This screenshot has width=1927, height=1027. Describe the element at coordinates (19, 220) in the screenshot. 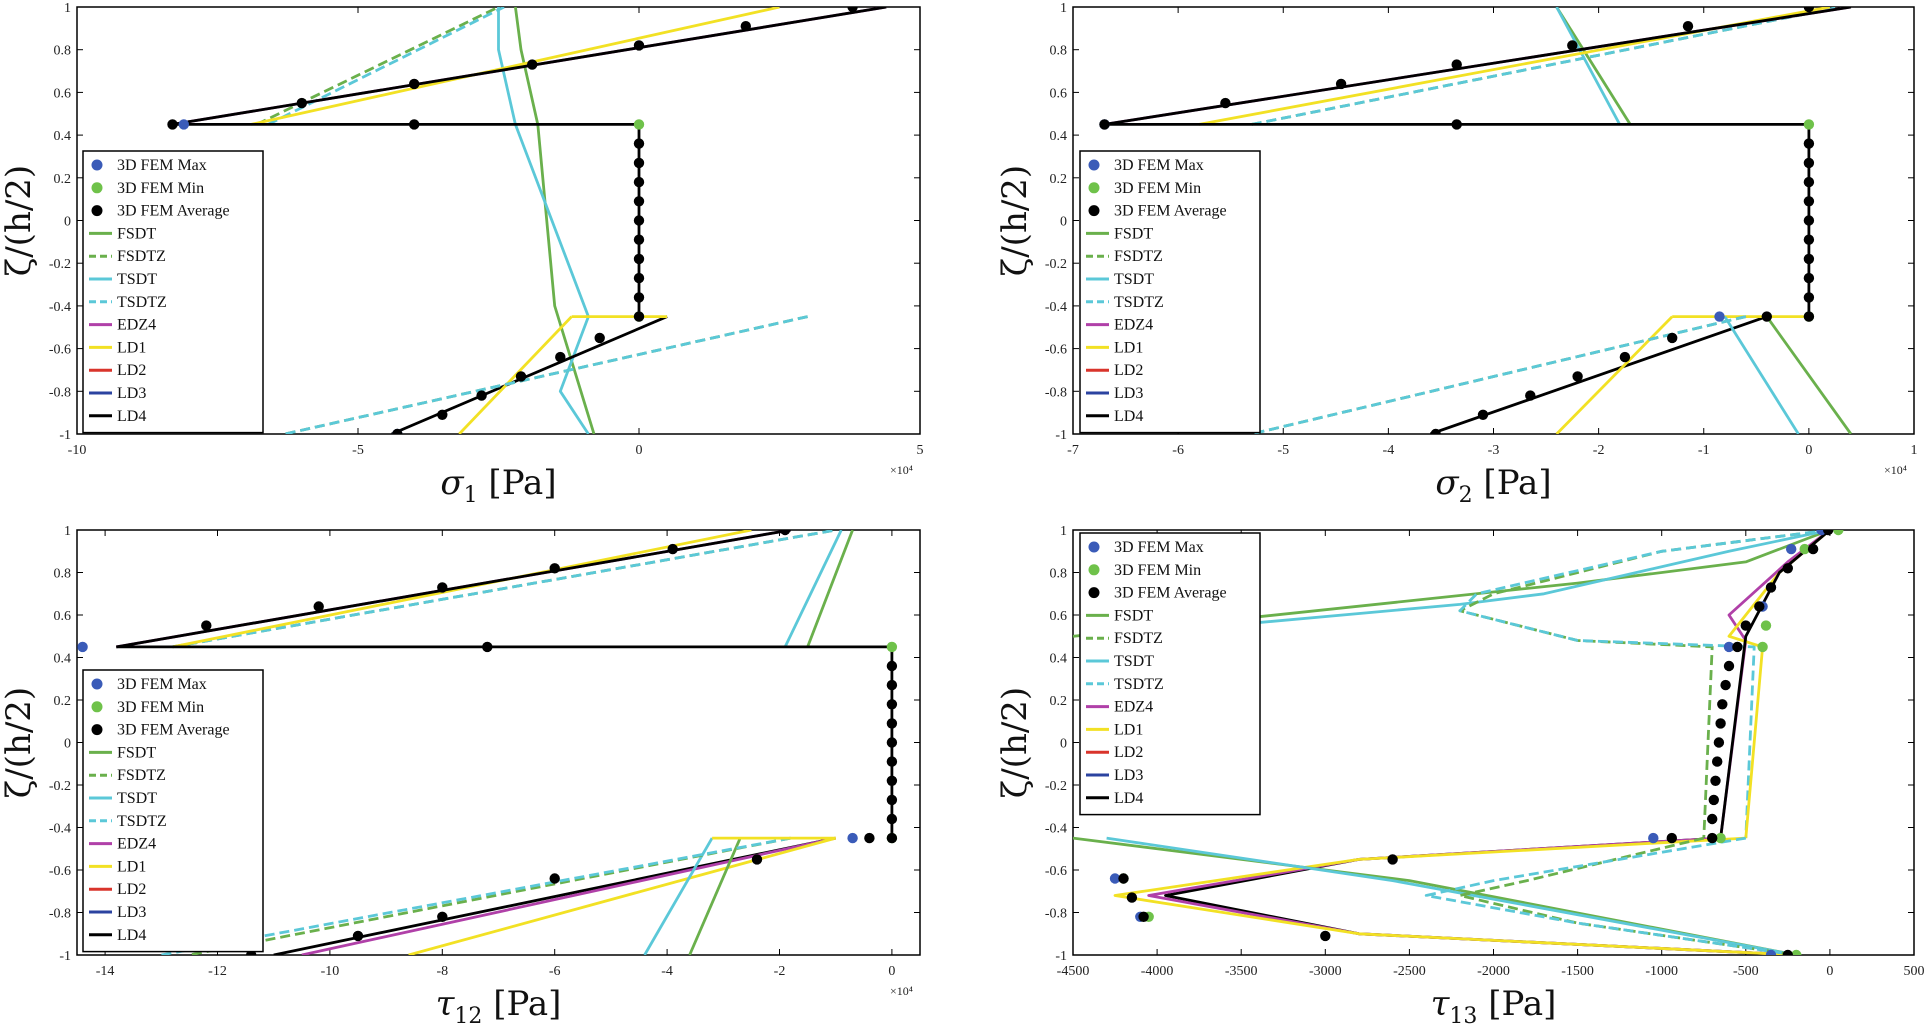

I see `y-axis-label: ζ/(h/2)` at that location.